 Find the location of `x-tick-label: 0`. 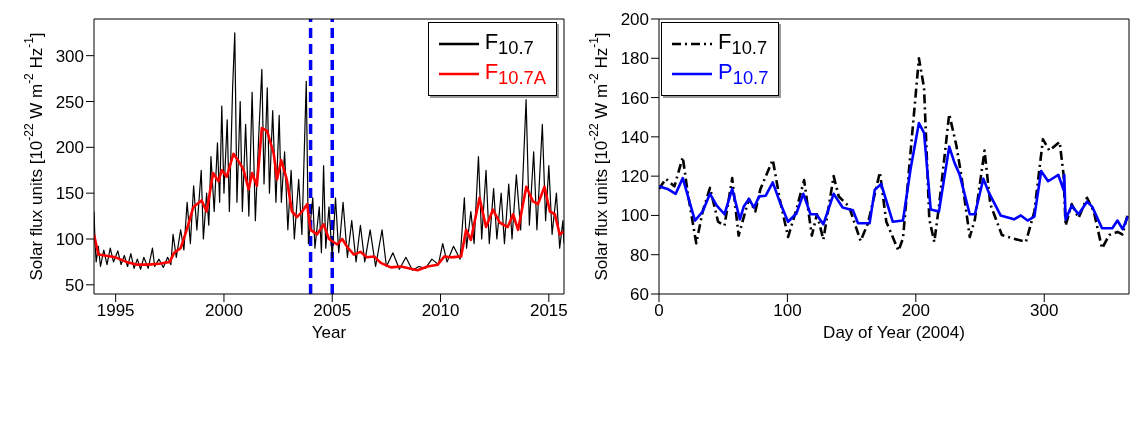

x-tick-label: 0 is located at coordinates (659, 311).